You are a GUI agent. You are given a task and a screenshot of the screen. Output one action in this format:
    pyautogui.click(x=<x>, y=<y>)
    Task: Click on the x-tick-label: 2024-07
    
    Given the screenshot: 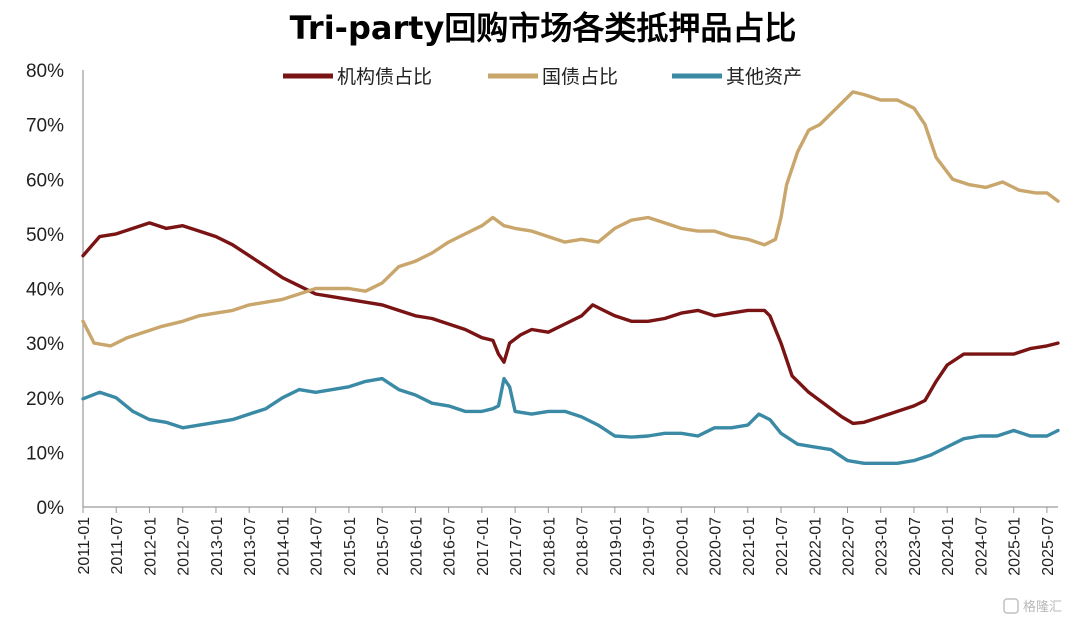 What is the action you would take?
    pyautogui.click(x=981, y=546)
    